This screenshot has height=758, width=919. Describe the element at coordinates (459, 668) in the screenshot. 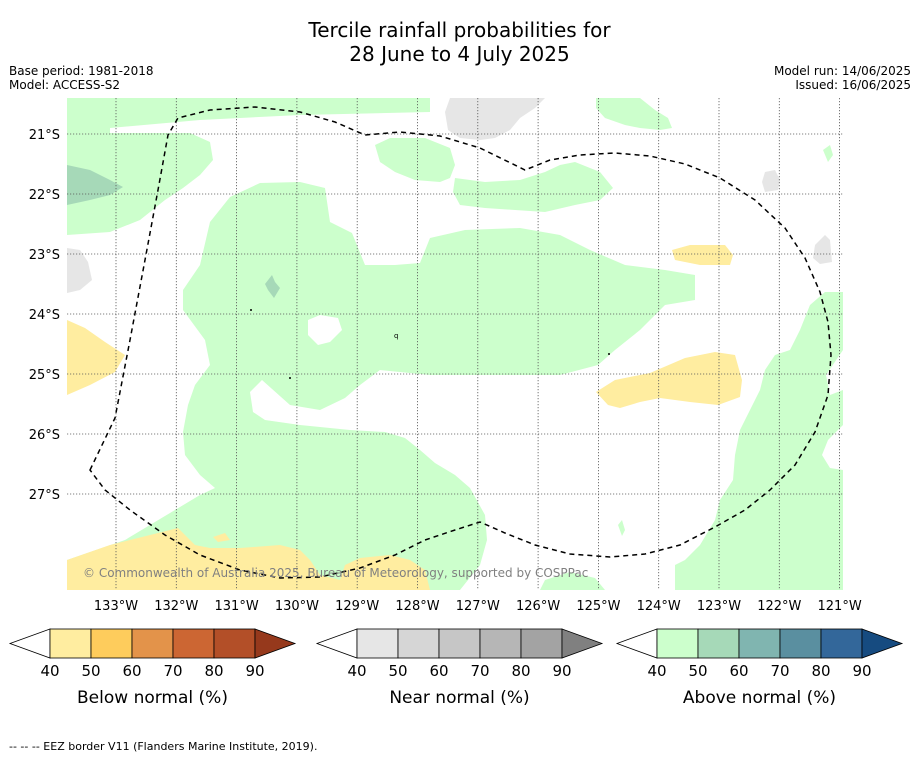

I see `colorbar: 40 50 60 70 80 90 Near normal (%)` at that location.